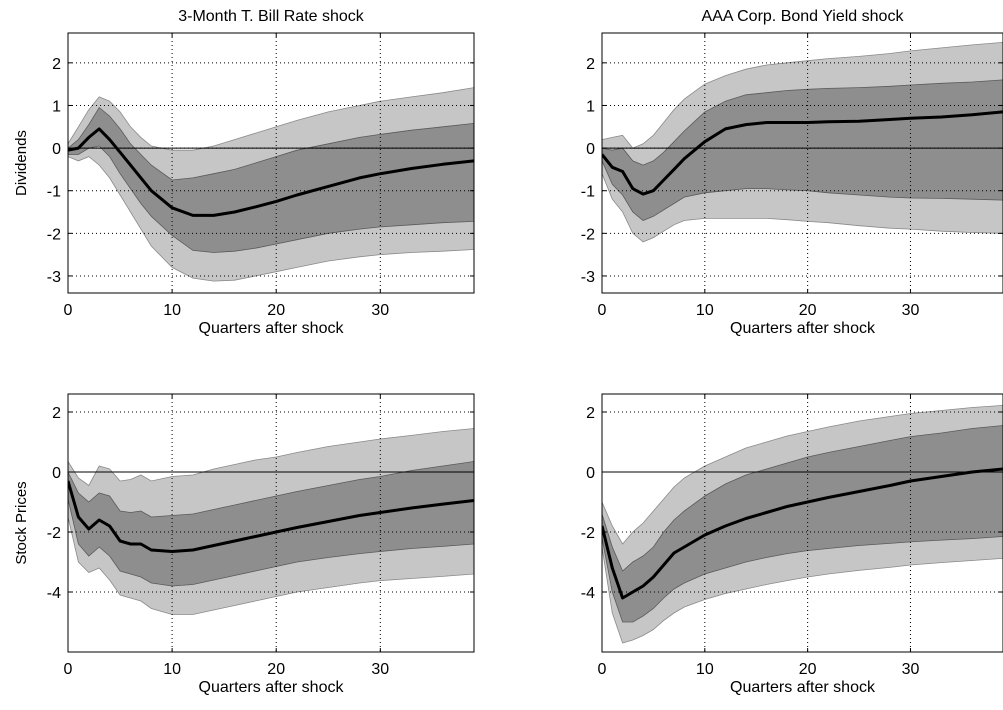 The image size is (1003, 710). Describe the element at coordinates (803, 16) in the screenshot. I see `panel-title: AAA Corp. Bond Yield shock` at that location.